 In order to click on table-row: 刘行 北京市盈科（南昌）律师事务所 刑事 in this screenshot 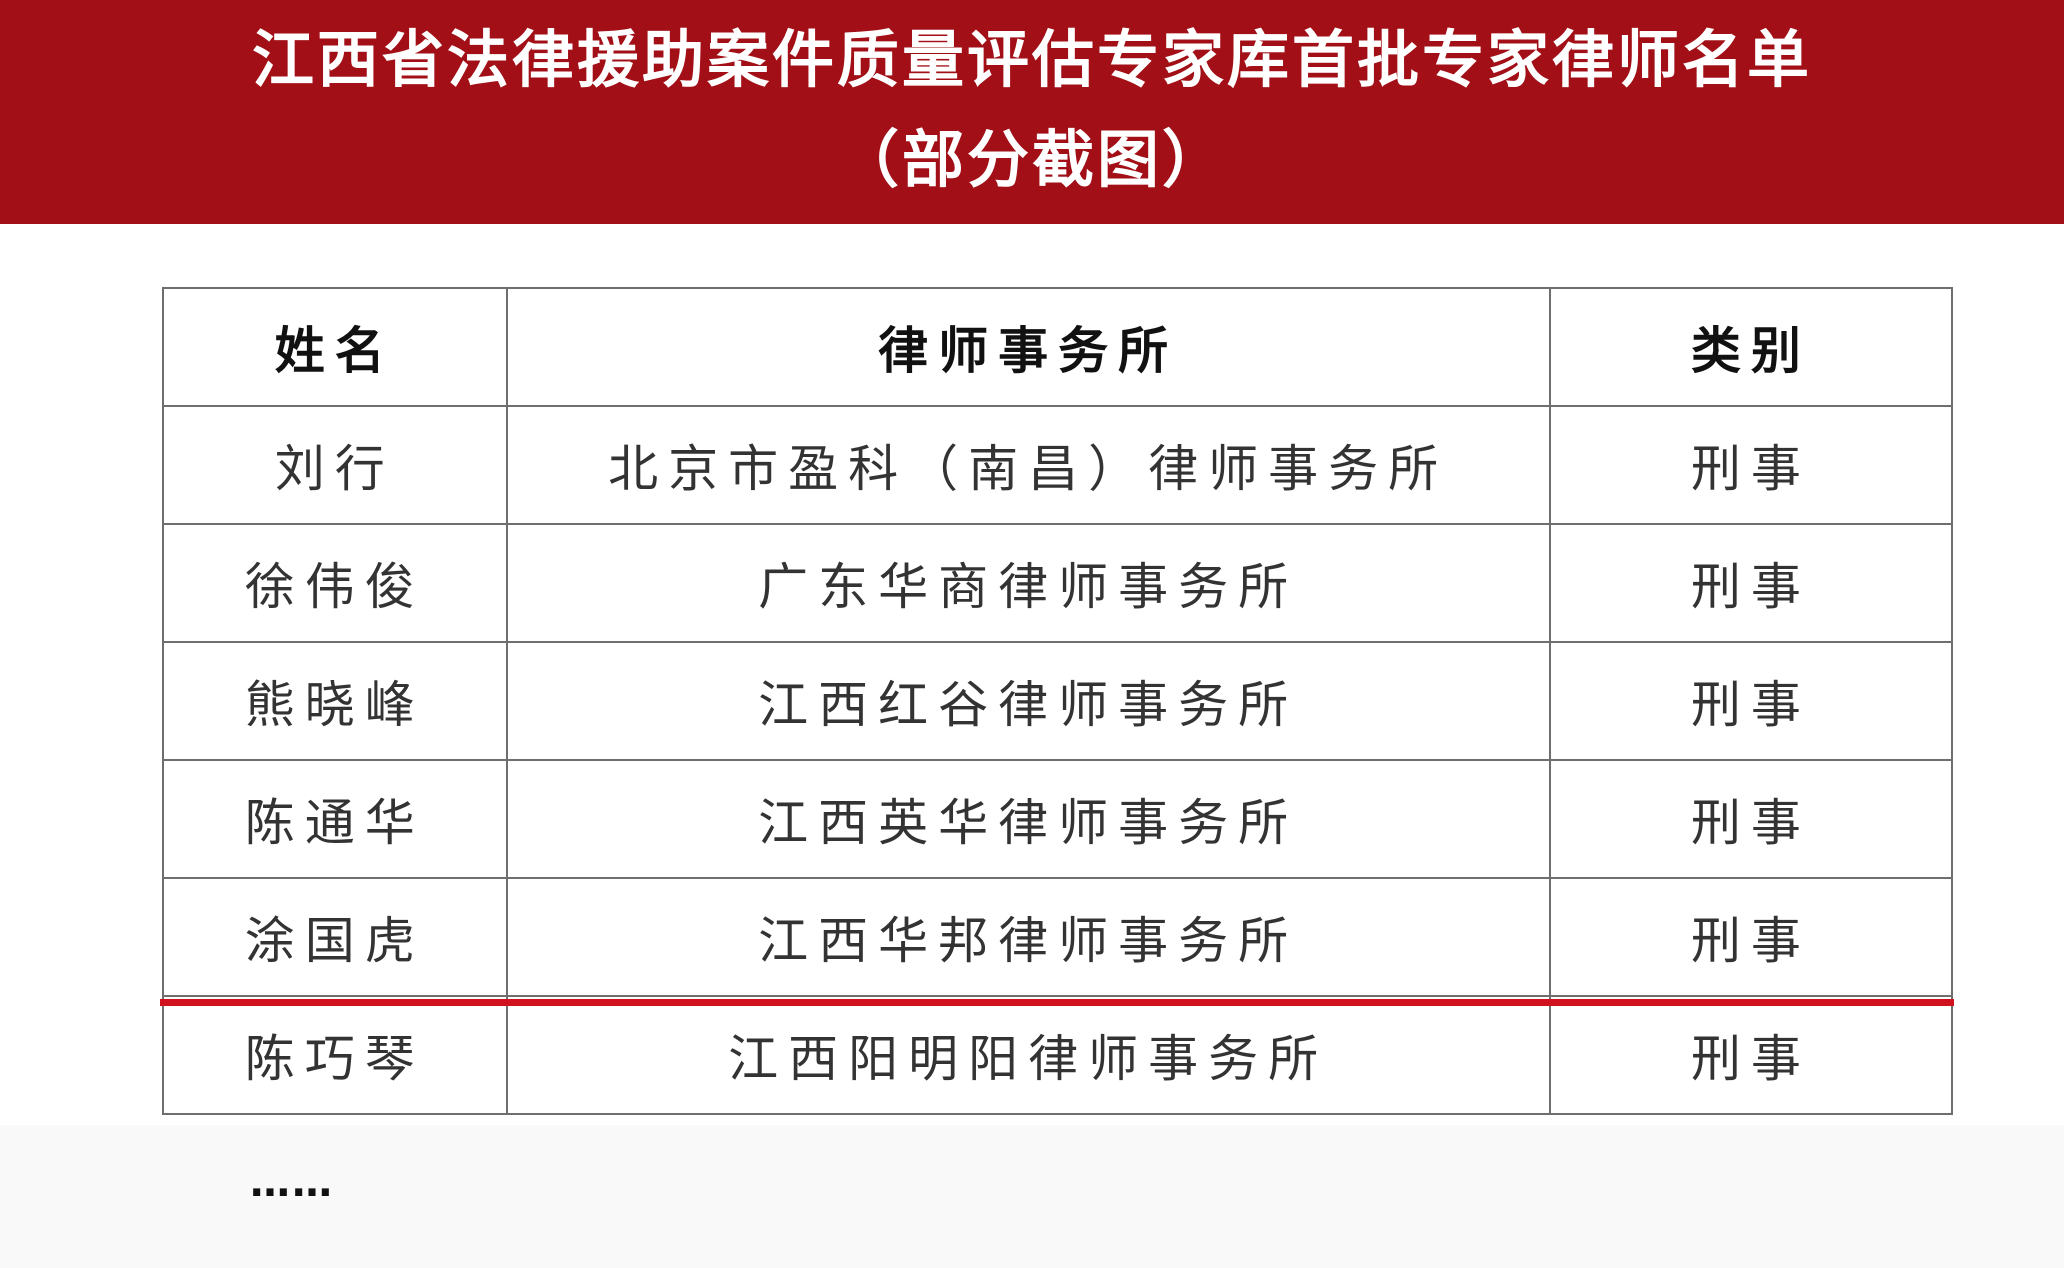, I will do `click(1058, 465)`.